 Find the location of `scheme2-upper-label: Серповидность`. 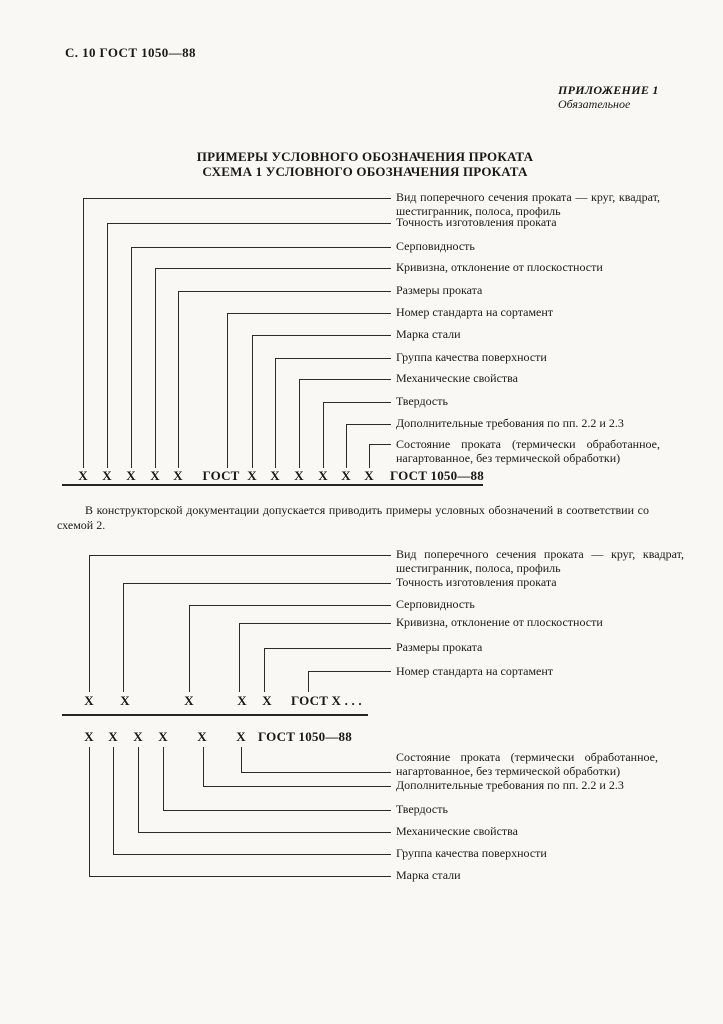

scheme2-upper-label: Серповидность is located at coordinates (435, 604).